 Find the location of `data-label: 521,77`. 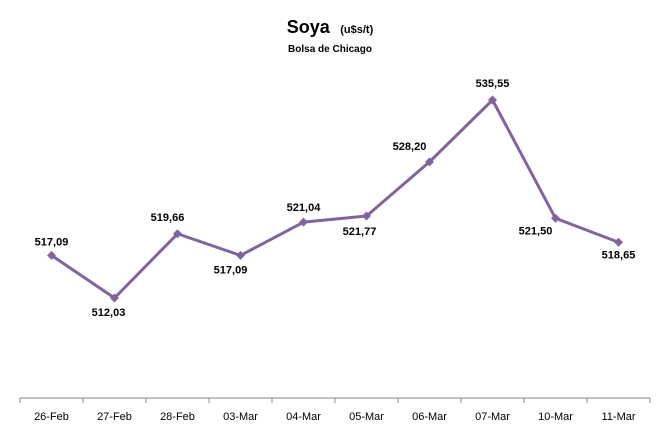

data-label: 521,77 is located at coordinates (360, 232).